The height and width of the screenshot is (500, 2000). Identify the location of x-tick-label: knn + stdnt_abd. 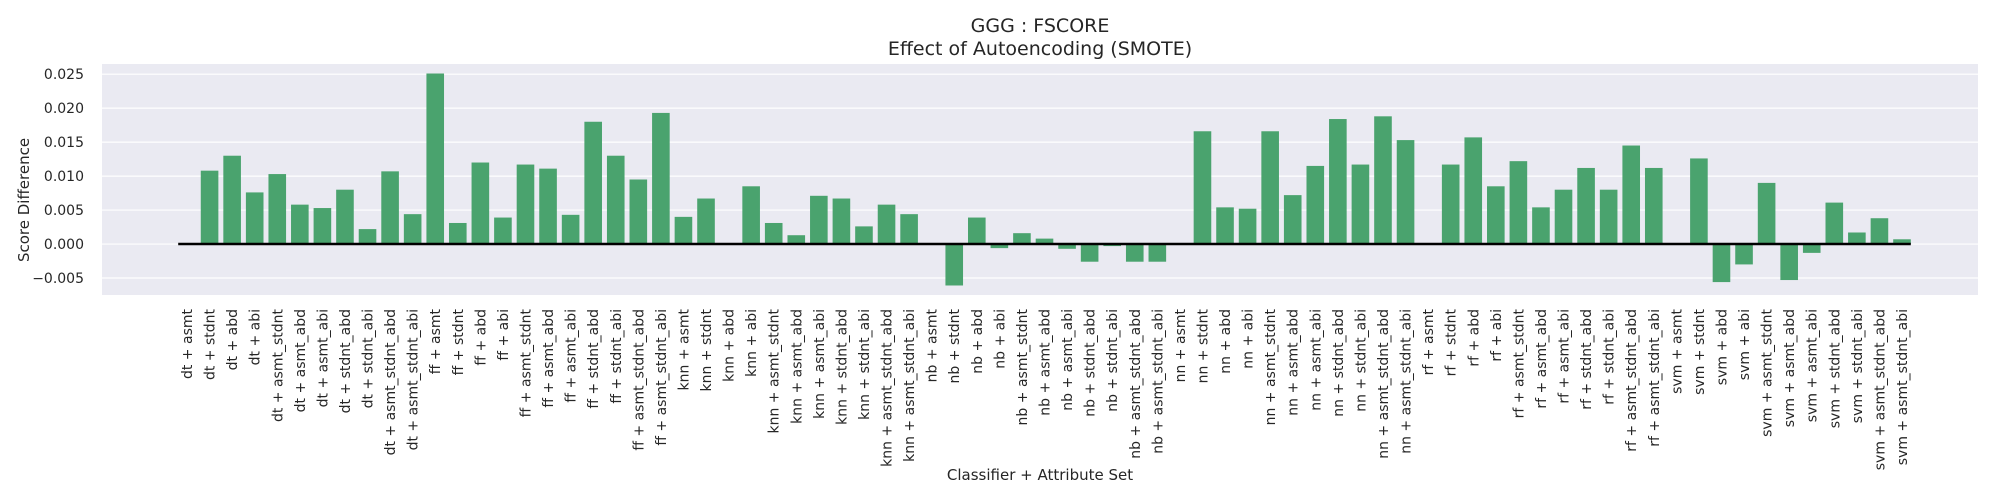
(842, 367).